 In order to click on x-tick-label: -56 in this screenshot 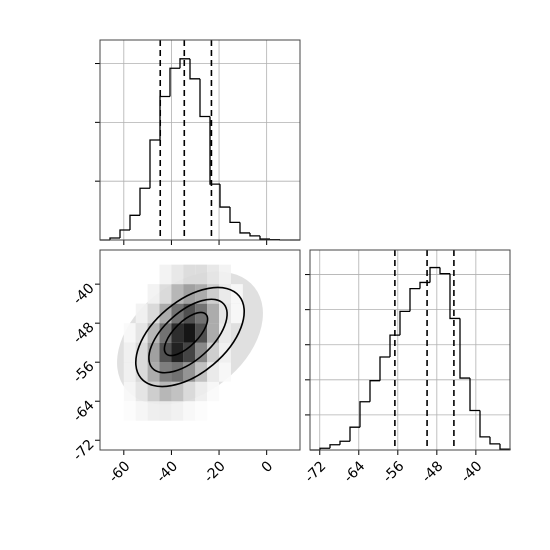, I will do `click(394, 472)`.